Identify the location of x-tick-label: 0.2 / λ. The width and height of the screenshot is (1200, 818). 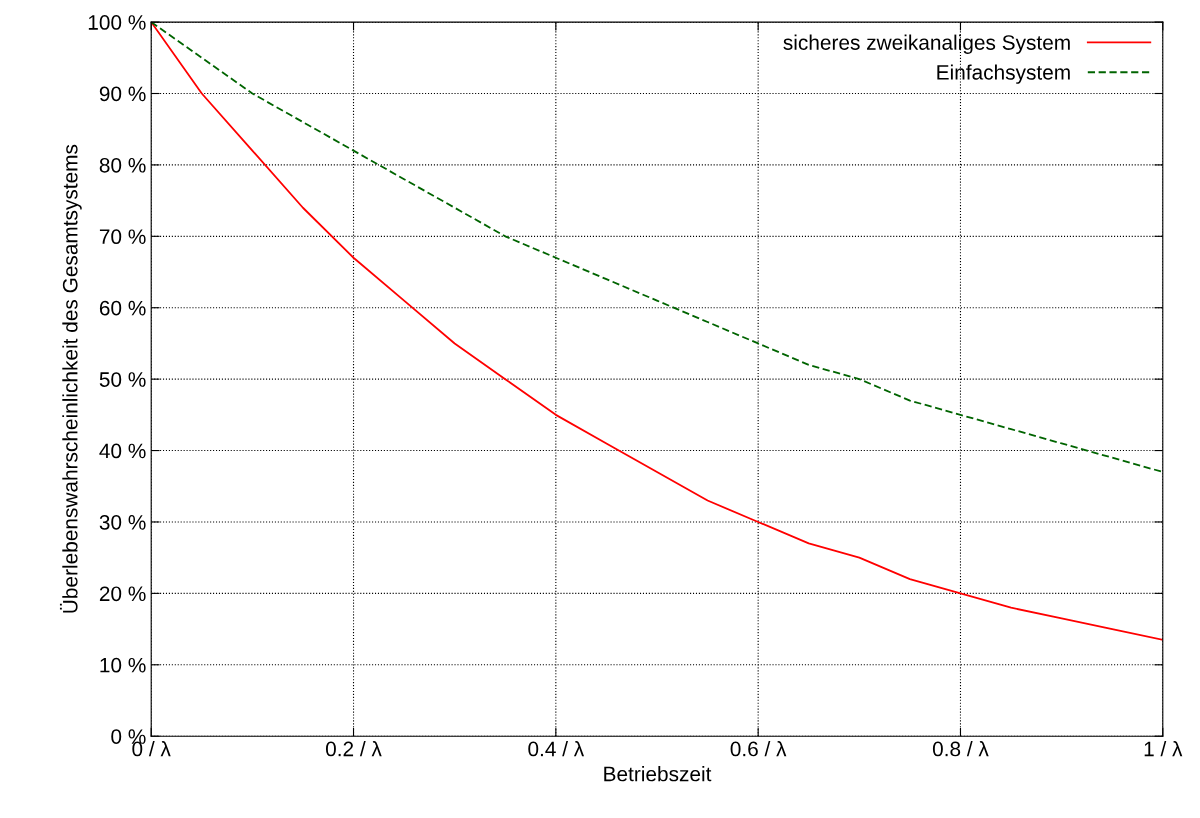
(353, 749).